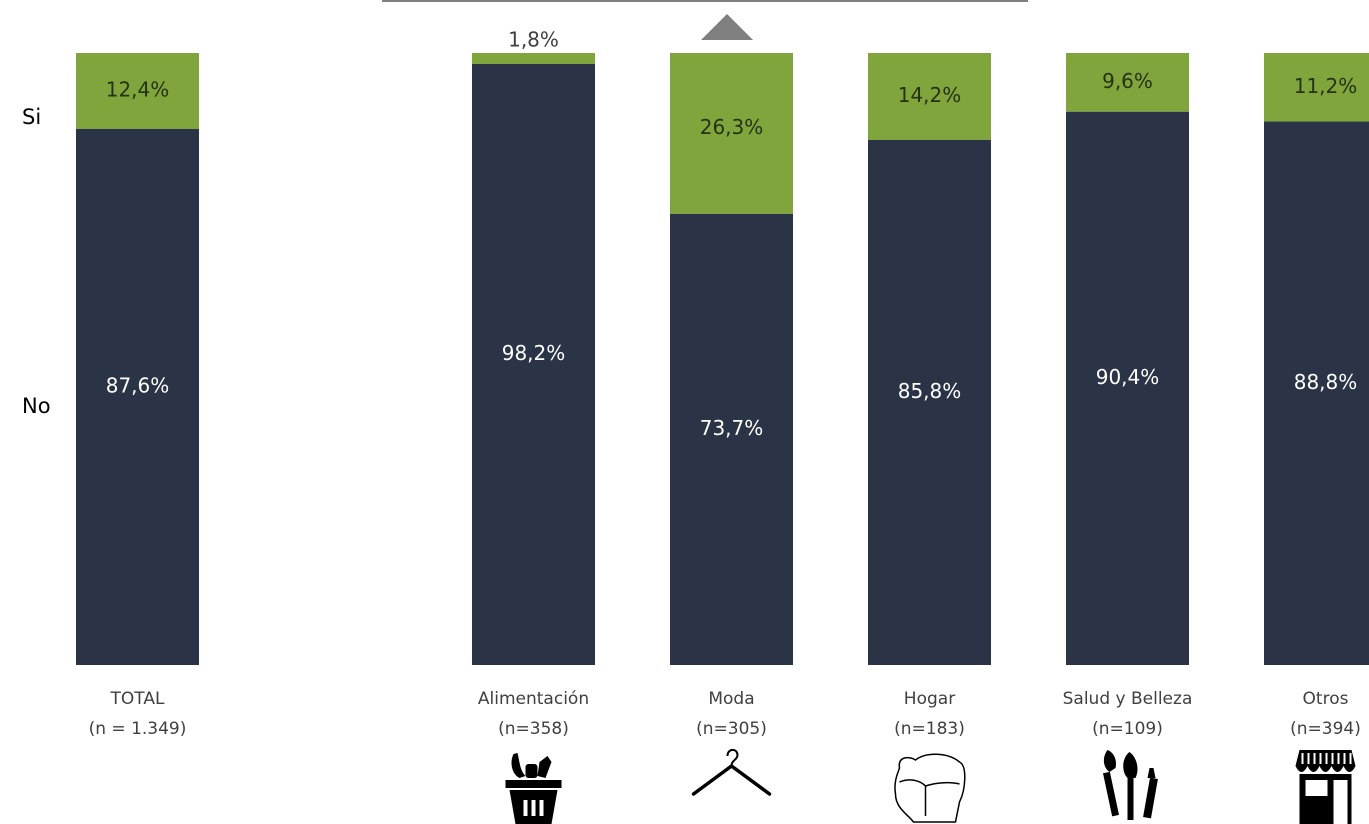  I want to click on data-label-no-alimentacion: 98,2%, so click(534, 353).